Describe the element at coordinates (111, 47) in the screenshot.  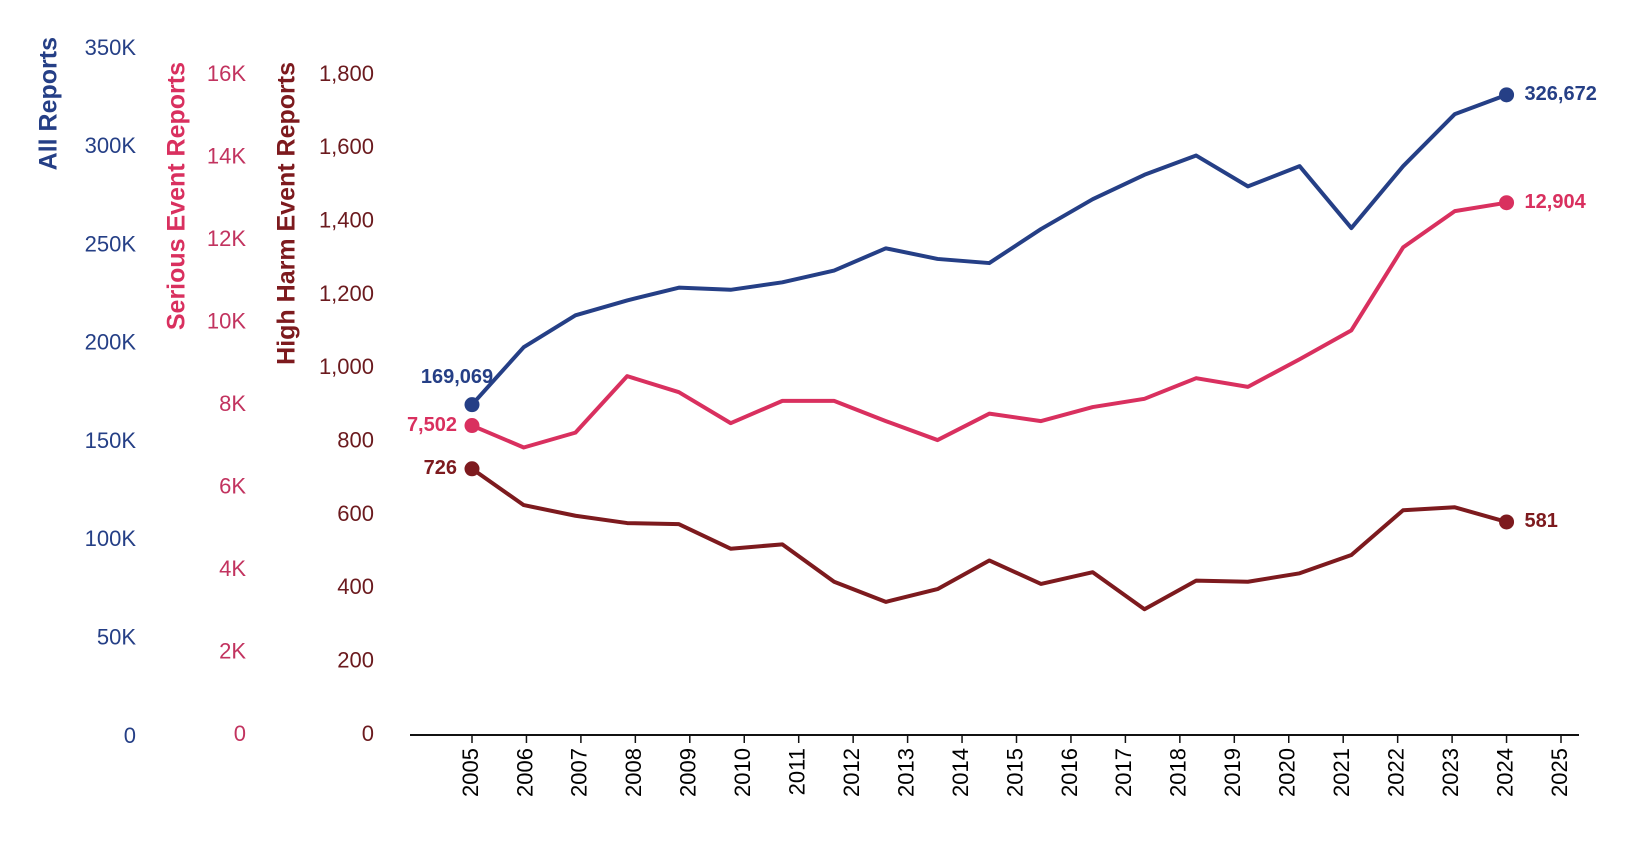
I see `y-tick-label: 350K` at that location.